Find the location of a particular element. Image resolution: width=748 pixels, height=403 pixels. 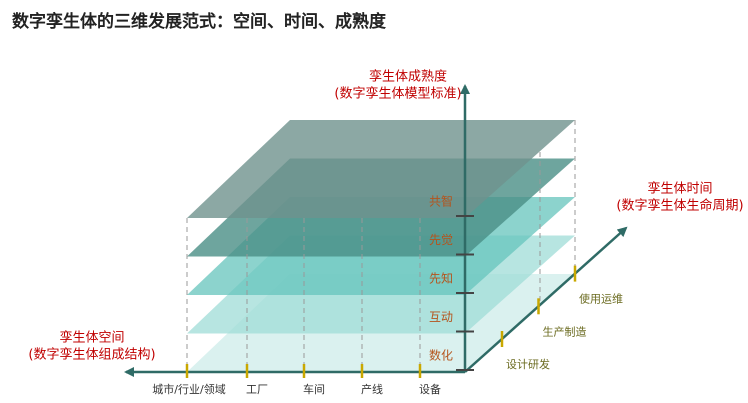

space-tick-label: 产线 is located at coordinates (372, 389).